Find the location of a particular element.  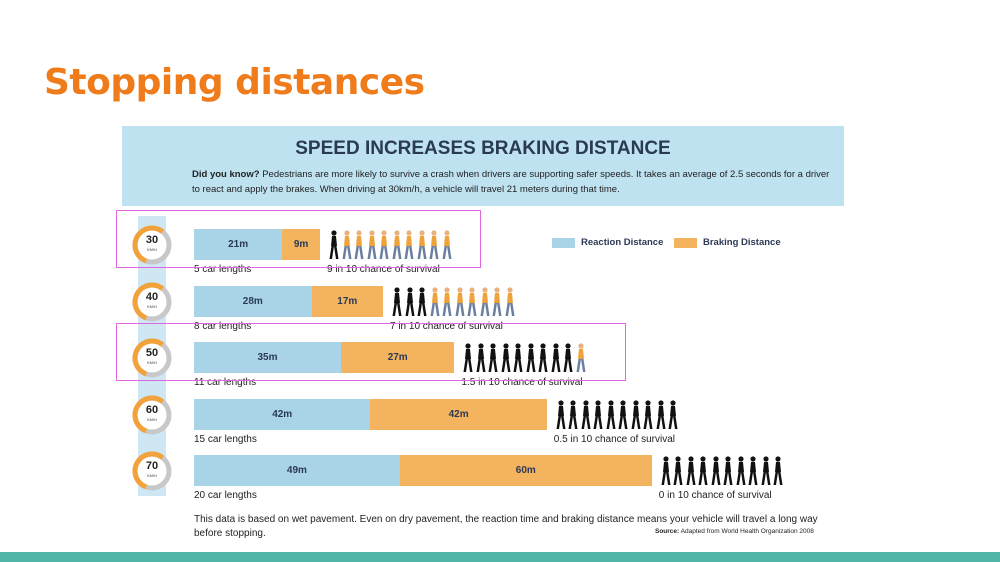

legend-reaction: Reaction Distance is located at coordinates (607, 242).